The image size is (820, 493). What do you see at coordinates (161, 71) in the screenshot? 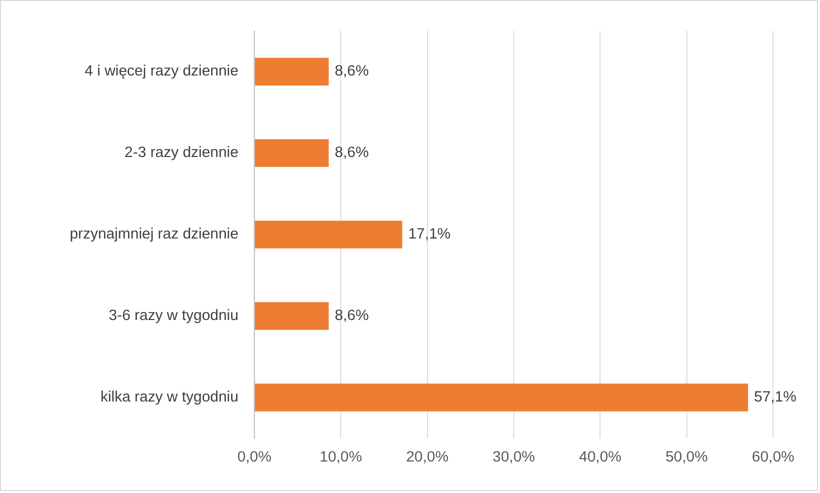
I see `y-tick-label: 4 i więcej razy dziennie` at bounding box center [161, 71].